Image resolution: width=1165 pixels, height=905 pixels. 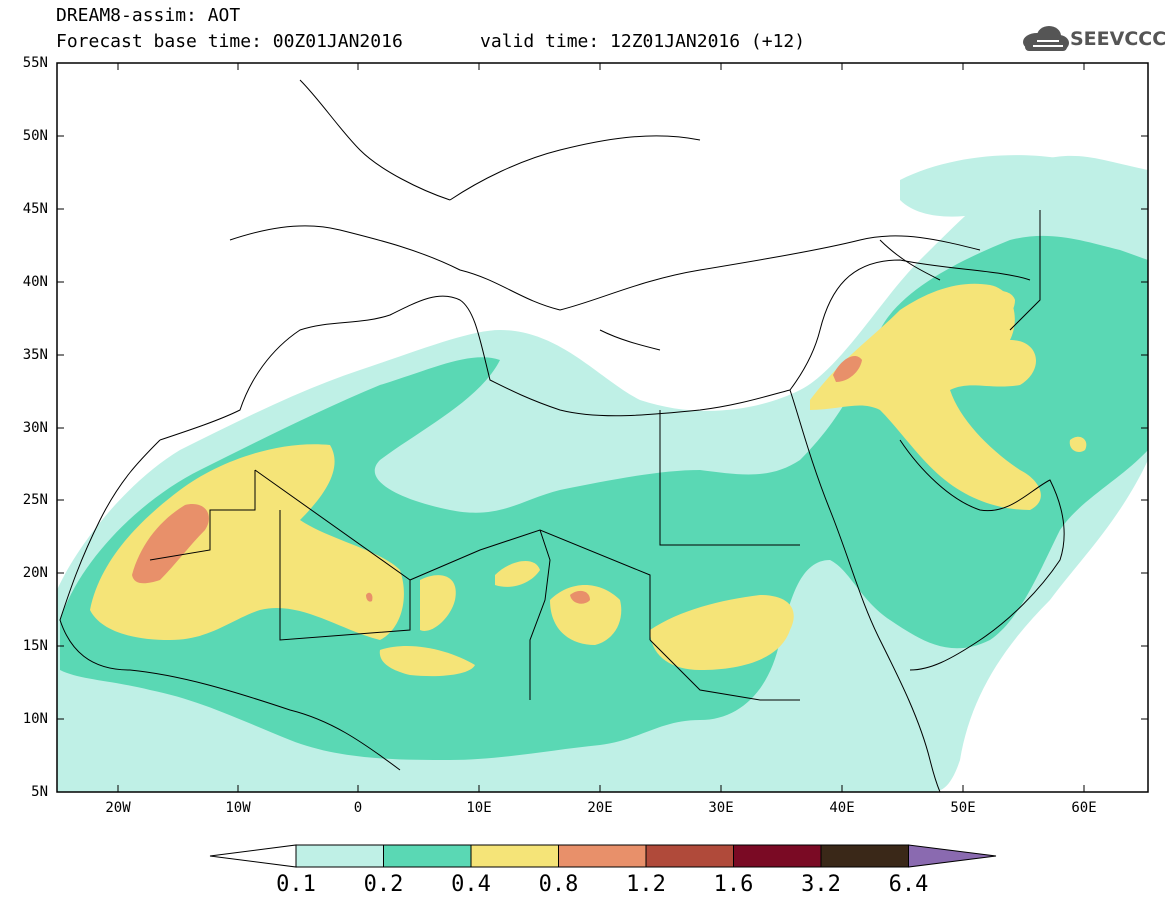 I want to click on lon-label: 30E, so click(x=721, y=808).